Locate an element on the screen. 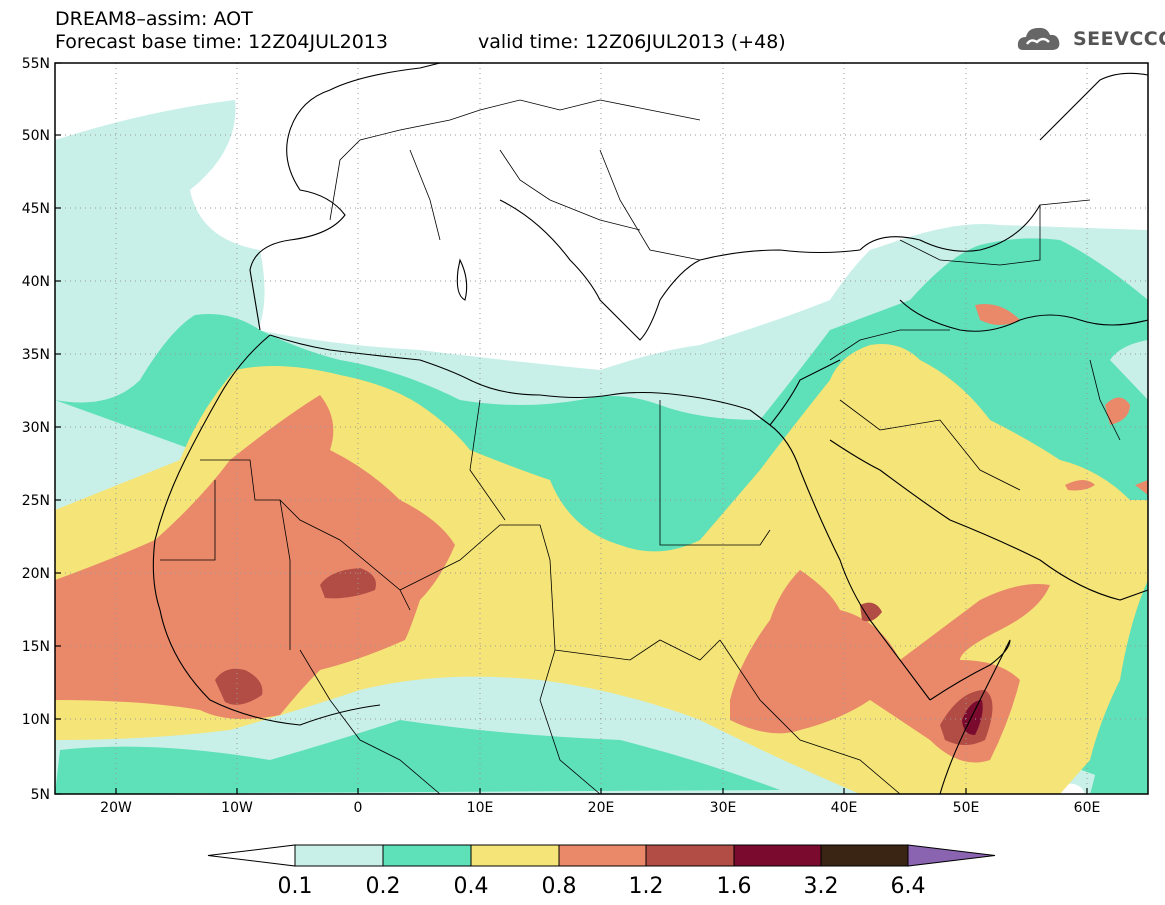  lat-label: 15N is located at coordinates (36, 647).